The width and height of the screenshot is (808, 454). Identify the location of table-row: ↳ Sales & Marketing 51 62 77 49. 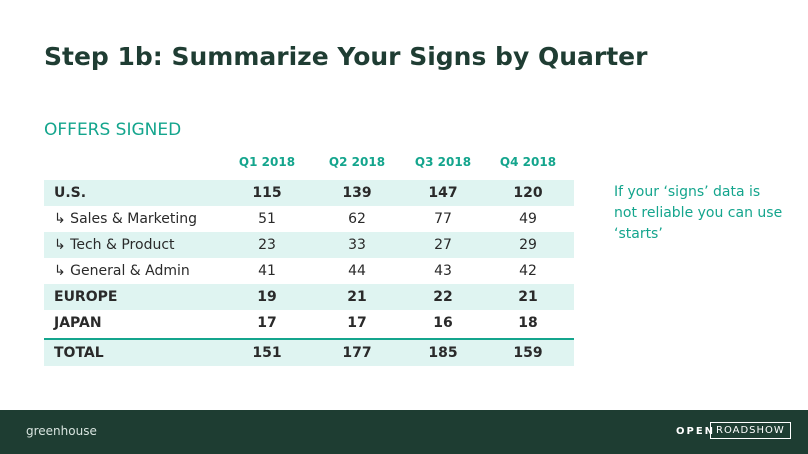
(309, 219).